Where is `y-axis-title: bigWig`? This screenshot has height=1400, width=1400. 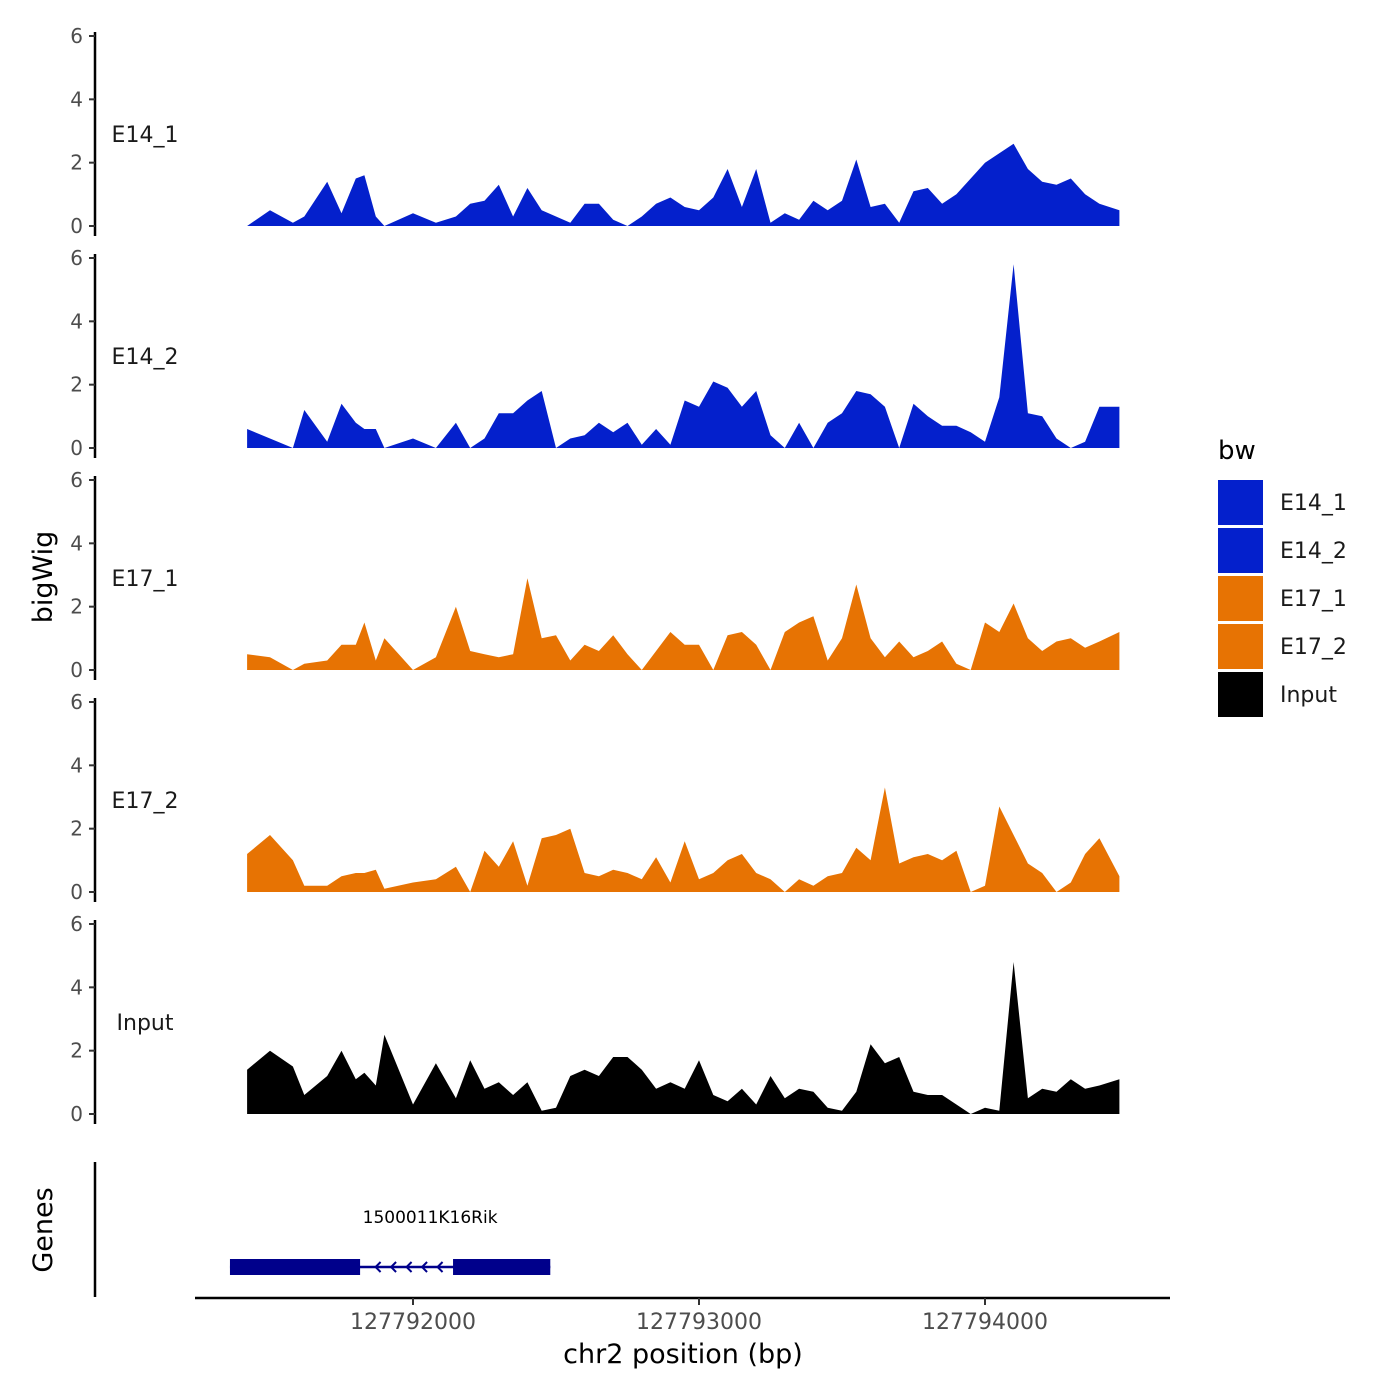 y-axis-title: bigWig is located at coordinates (43, 577).